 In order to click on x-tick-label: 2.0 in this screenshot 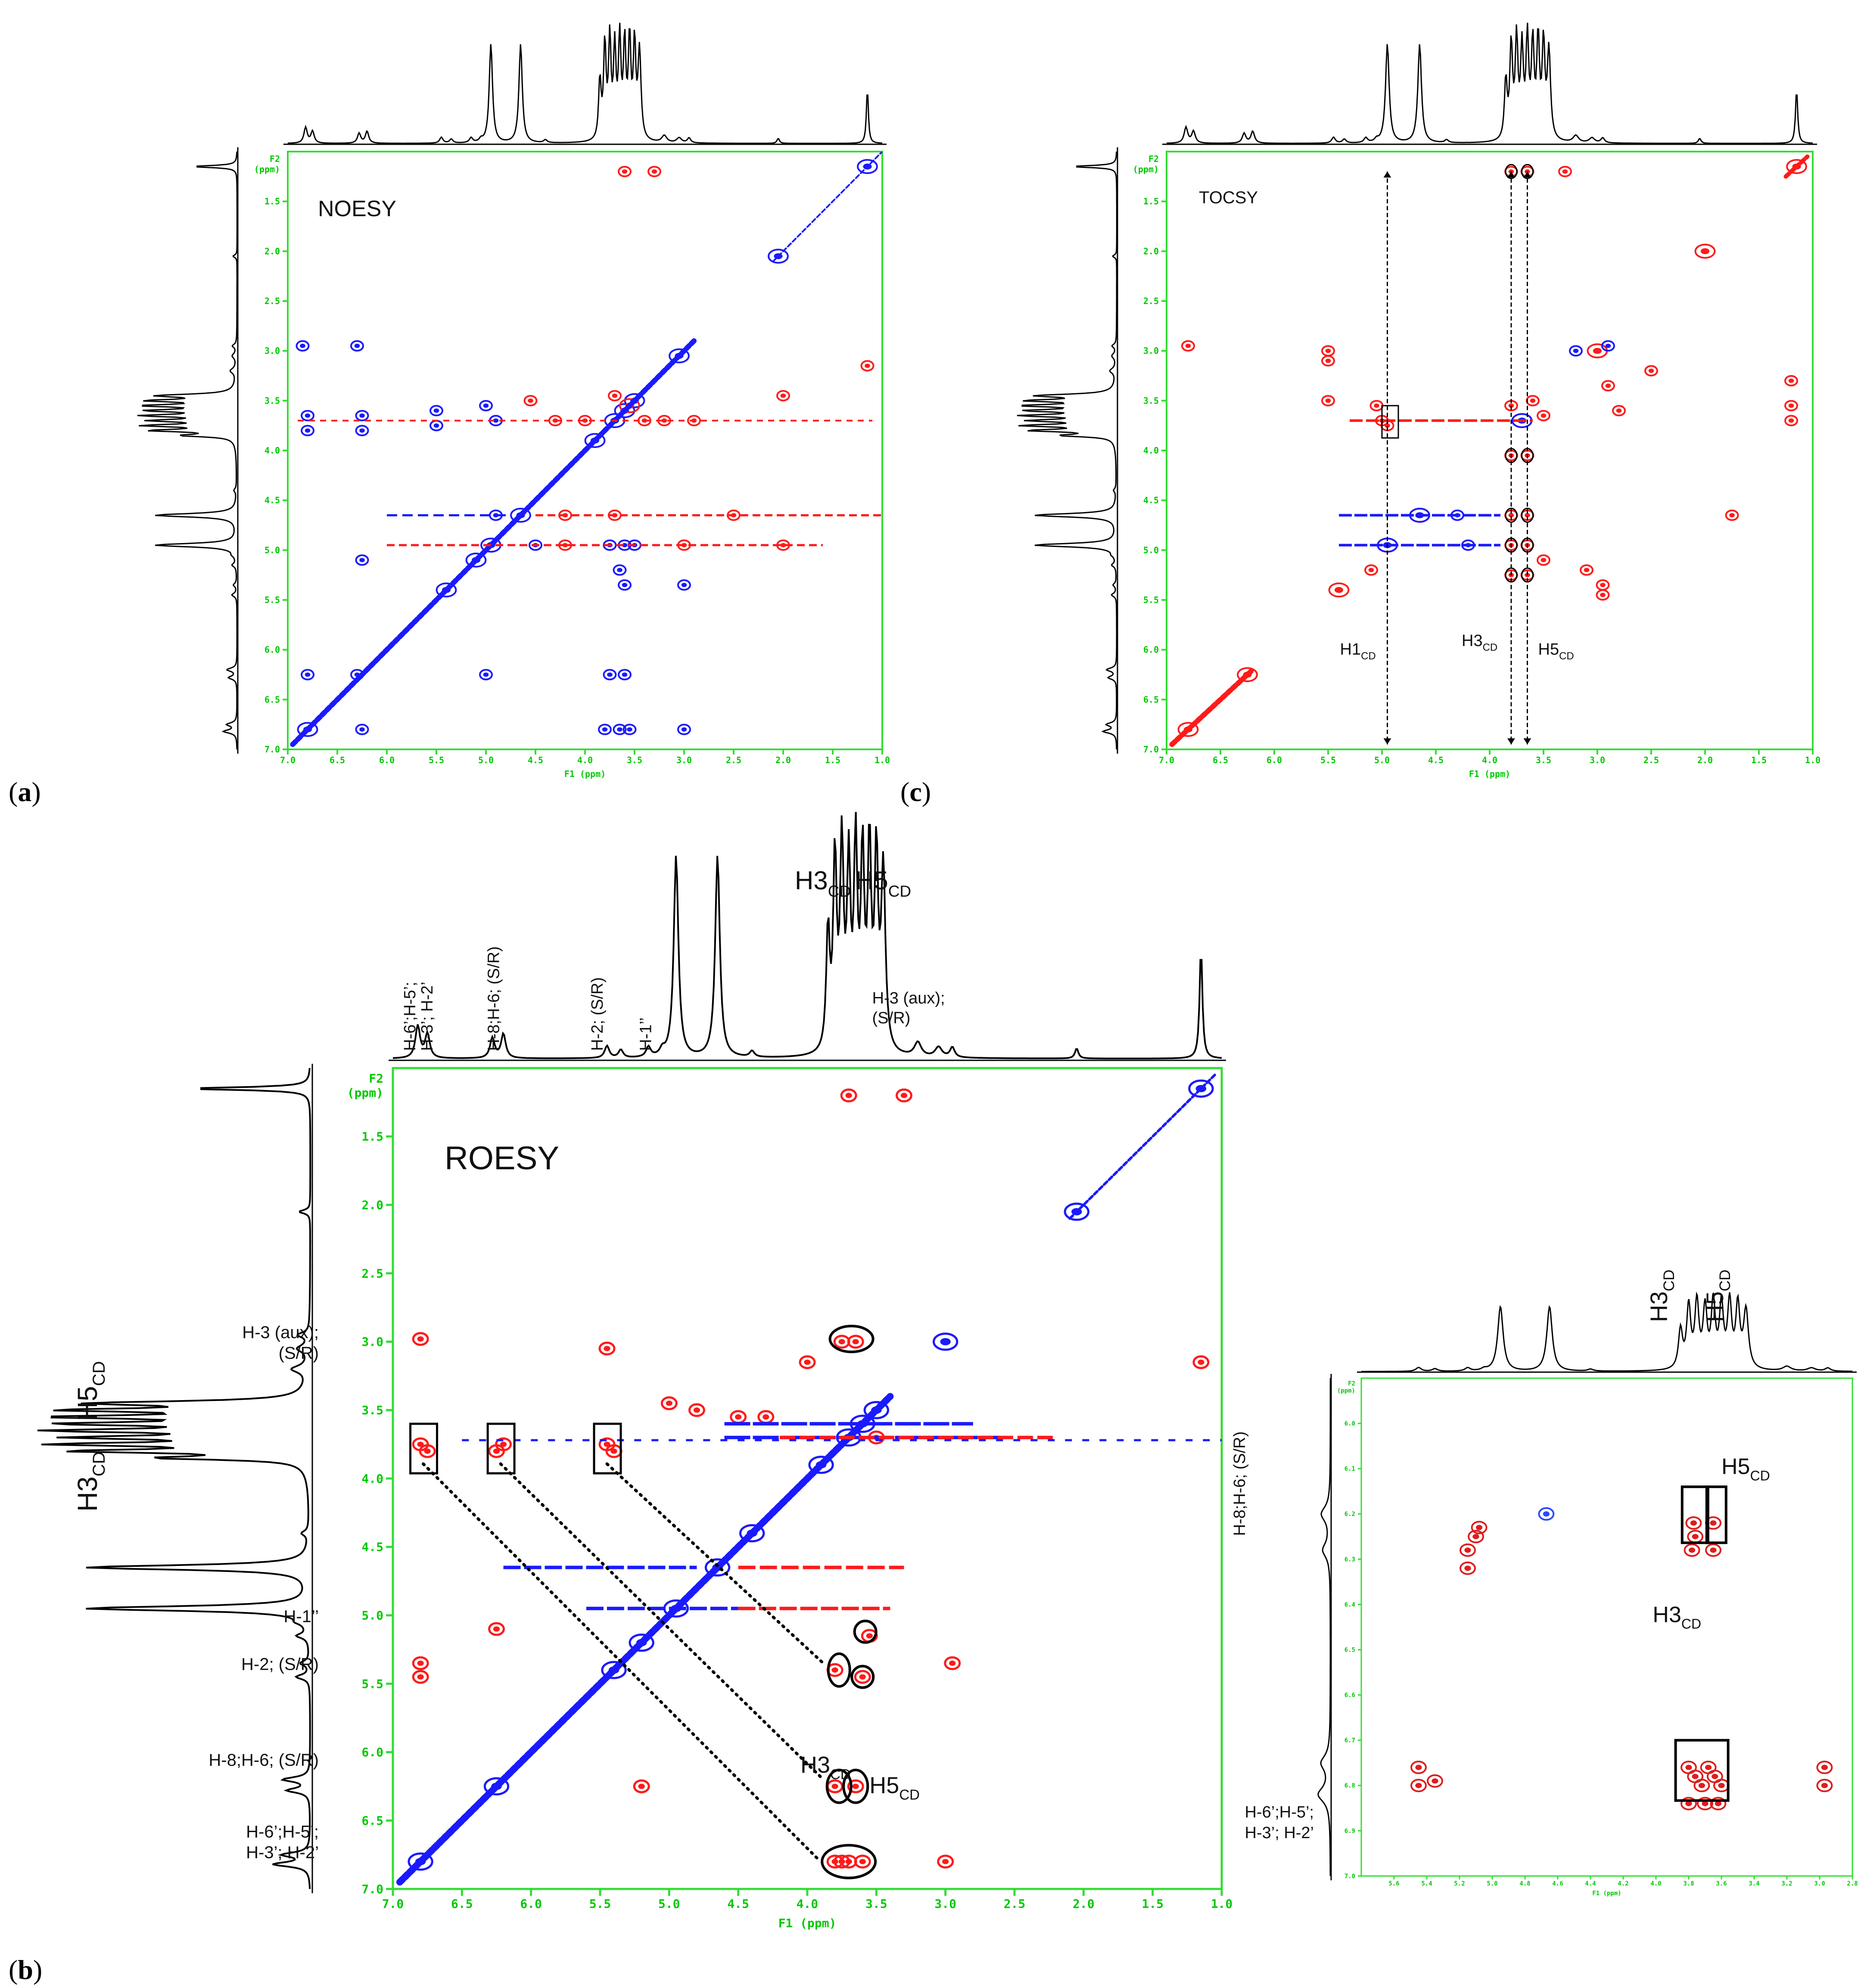, I will do `click(783, 760)`.